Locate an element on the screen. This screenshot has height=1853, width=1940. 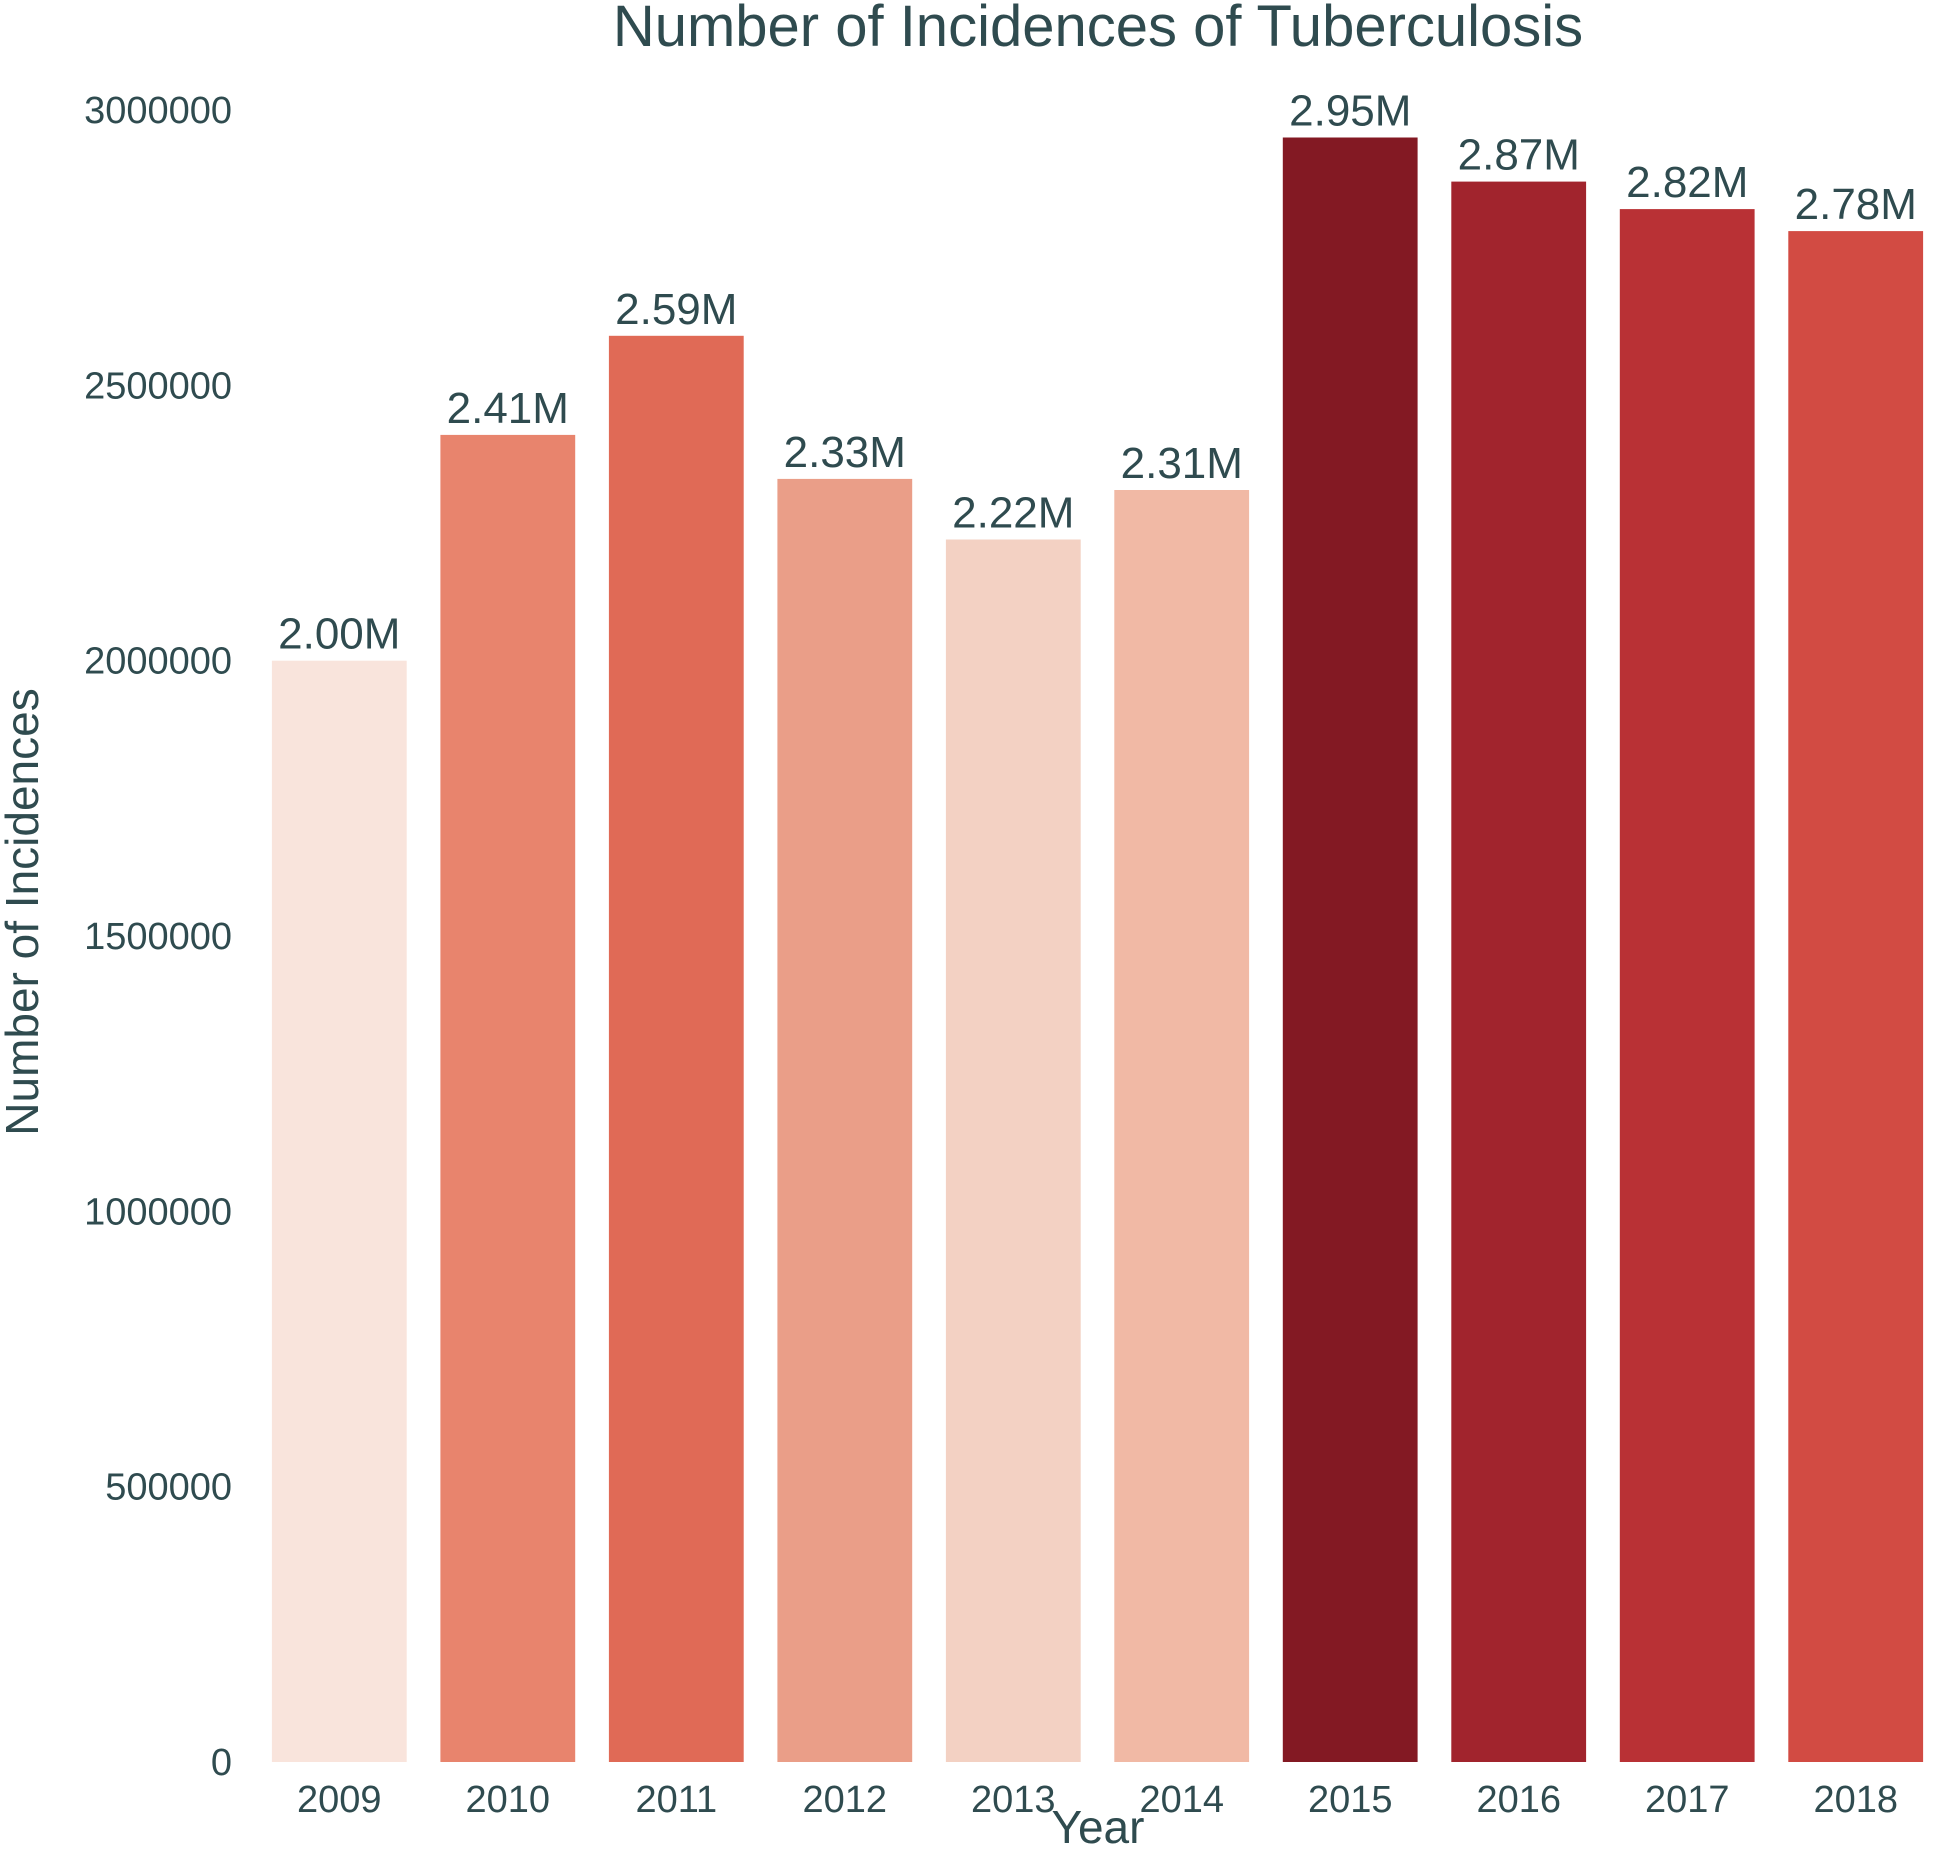
data-label-2012: 2.33M is located at coordinates (845, 452).